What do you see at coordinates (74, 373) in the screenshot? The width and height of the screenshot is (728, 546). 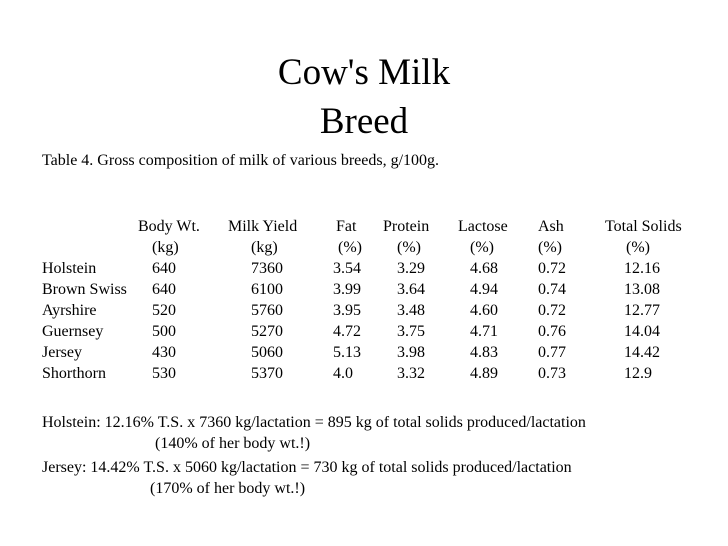 I see `row-shorthorn-breed: Shorthorn` at bounding box center [74, 373].